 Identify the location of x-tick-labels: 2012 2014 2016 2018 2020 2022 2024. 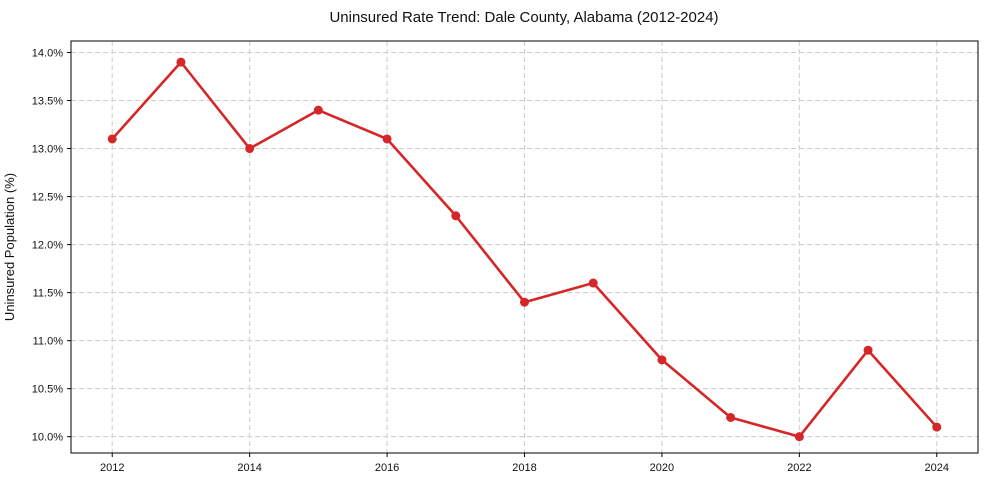
(524, 468).